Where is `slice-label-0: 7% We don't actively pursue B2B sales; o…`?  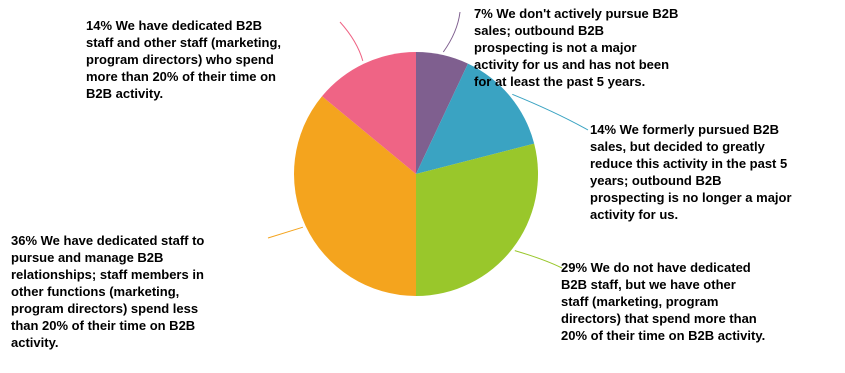 slice-label-0: 7% We don't actively pursue B2B sales; o… is located at coordinates (576, 47).